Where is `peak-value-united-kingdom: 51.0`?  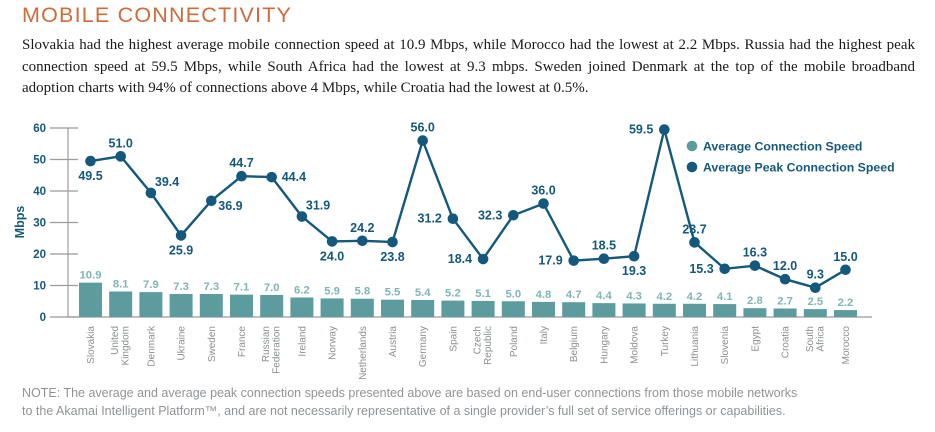
peak-value-united-kingdom: 51.0 is located at coordinates (121, 143).